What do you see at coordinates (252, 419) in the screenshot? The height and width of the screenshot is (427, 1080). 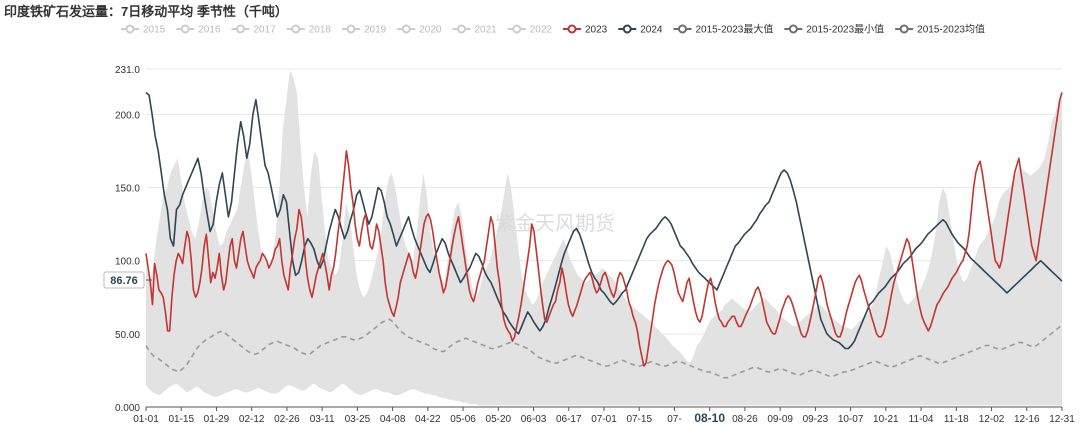 I see `x-tick-label-3: 02-12` at bounding box center [252, 419].